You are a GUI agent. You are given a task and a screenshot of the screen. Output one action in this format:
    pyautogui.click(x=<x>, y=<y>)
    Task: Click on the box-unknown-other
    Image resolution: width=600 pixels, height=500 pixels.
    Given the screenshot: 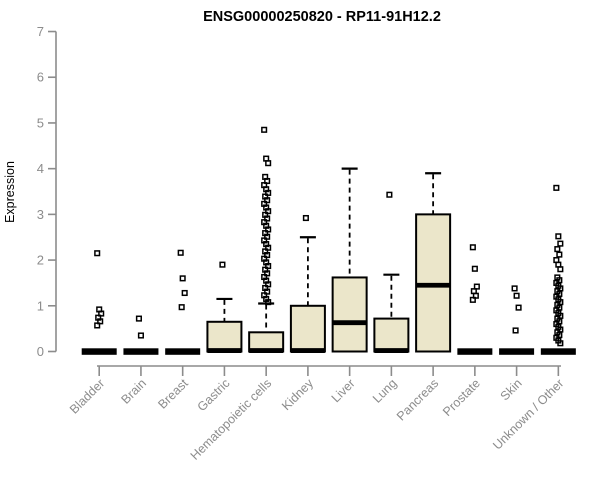 What is the action you would take?
    pyautogui.click(x=558, y=351)
    